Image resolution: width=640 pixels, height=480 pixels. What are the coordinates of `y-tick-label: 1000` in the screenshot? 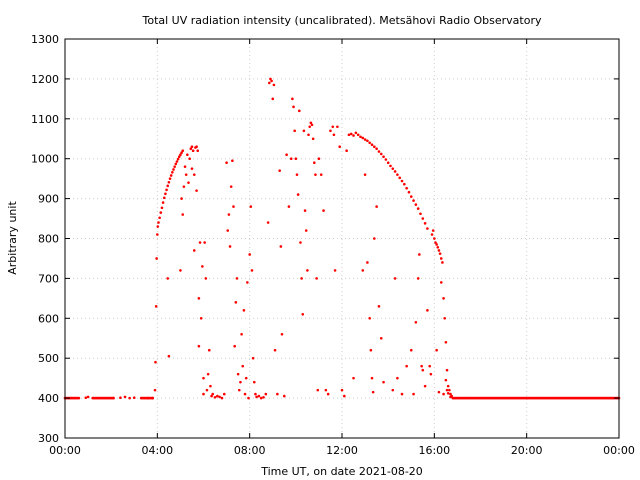 It's located at (45, 159).